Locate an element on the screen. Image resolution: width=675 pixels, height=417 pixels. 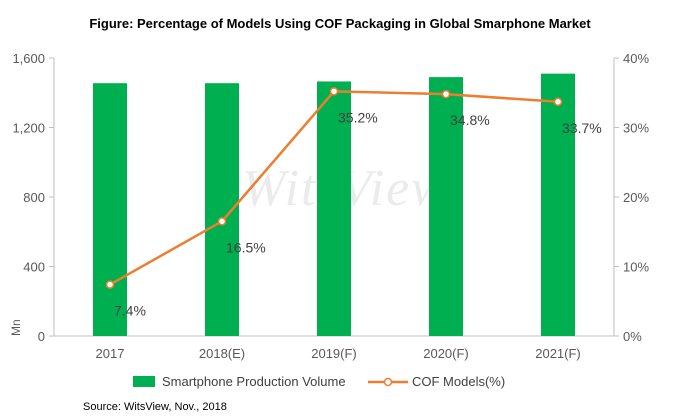
legend-label-bars: Smartphone Production Volume is located at coordinates (254, 381).